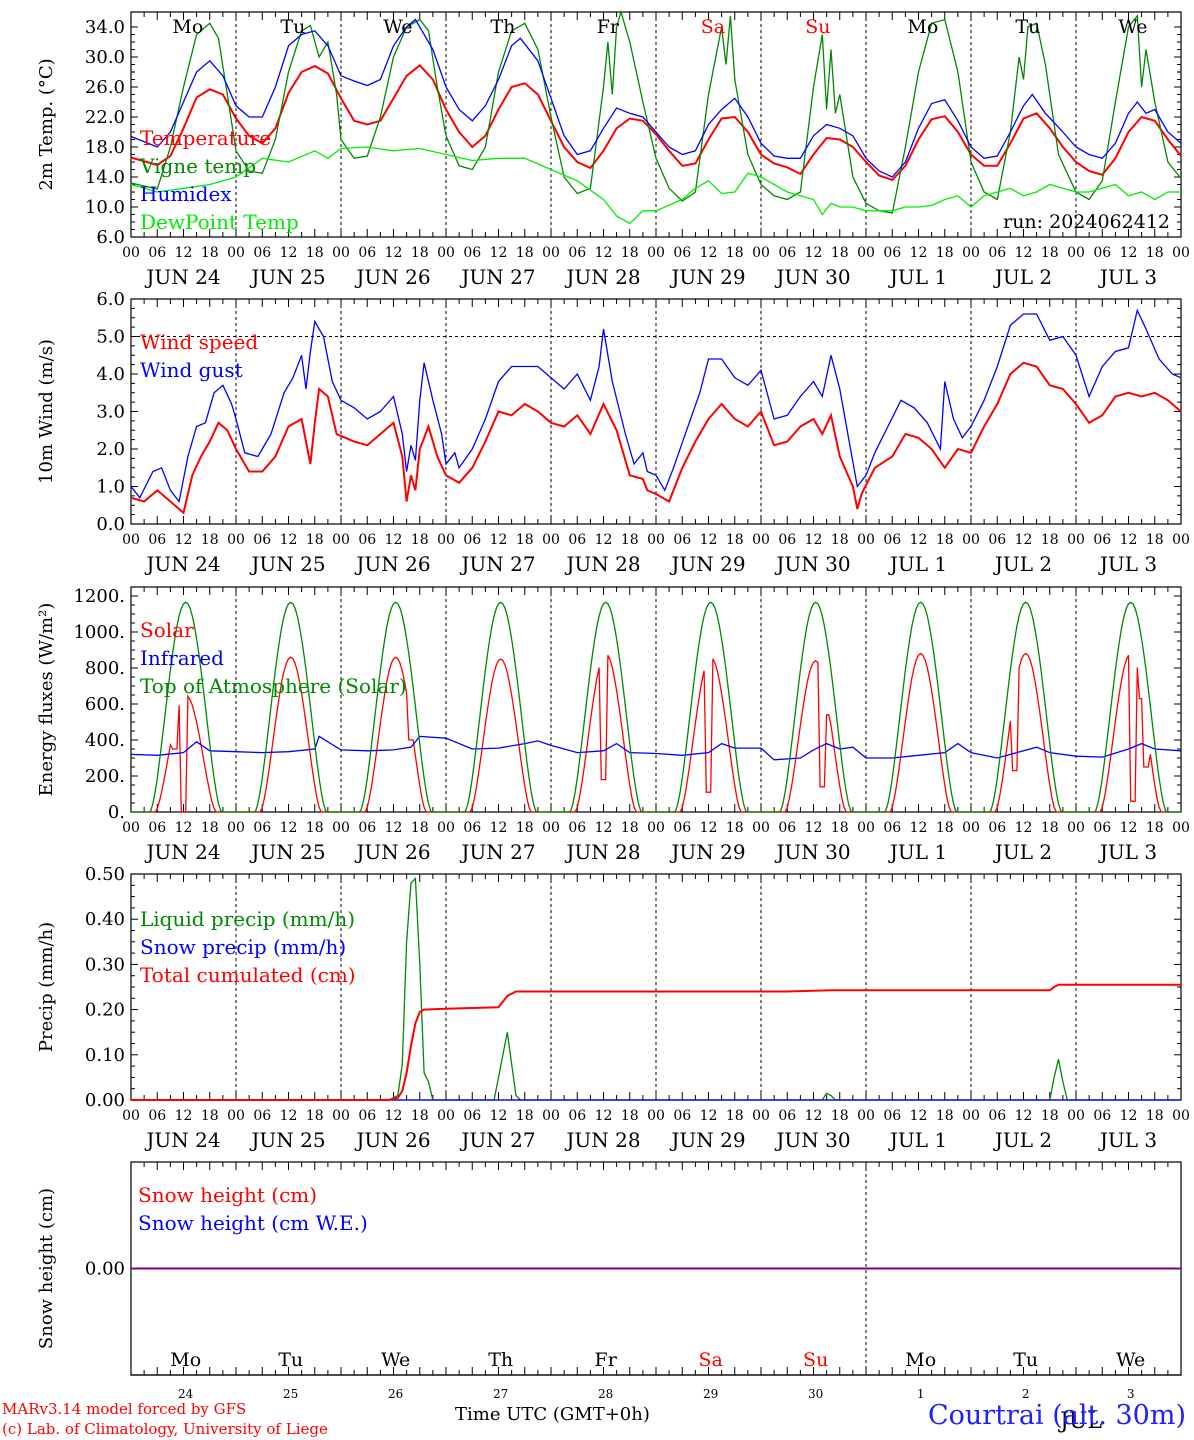 The width and height of the screenshot is (1194, 1440). Describe the element at coordinates (253, 1223) in the screenshot. I see `legend-entry: Snow height (cm W.E.)` at that location.